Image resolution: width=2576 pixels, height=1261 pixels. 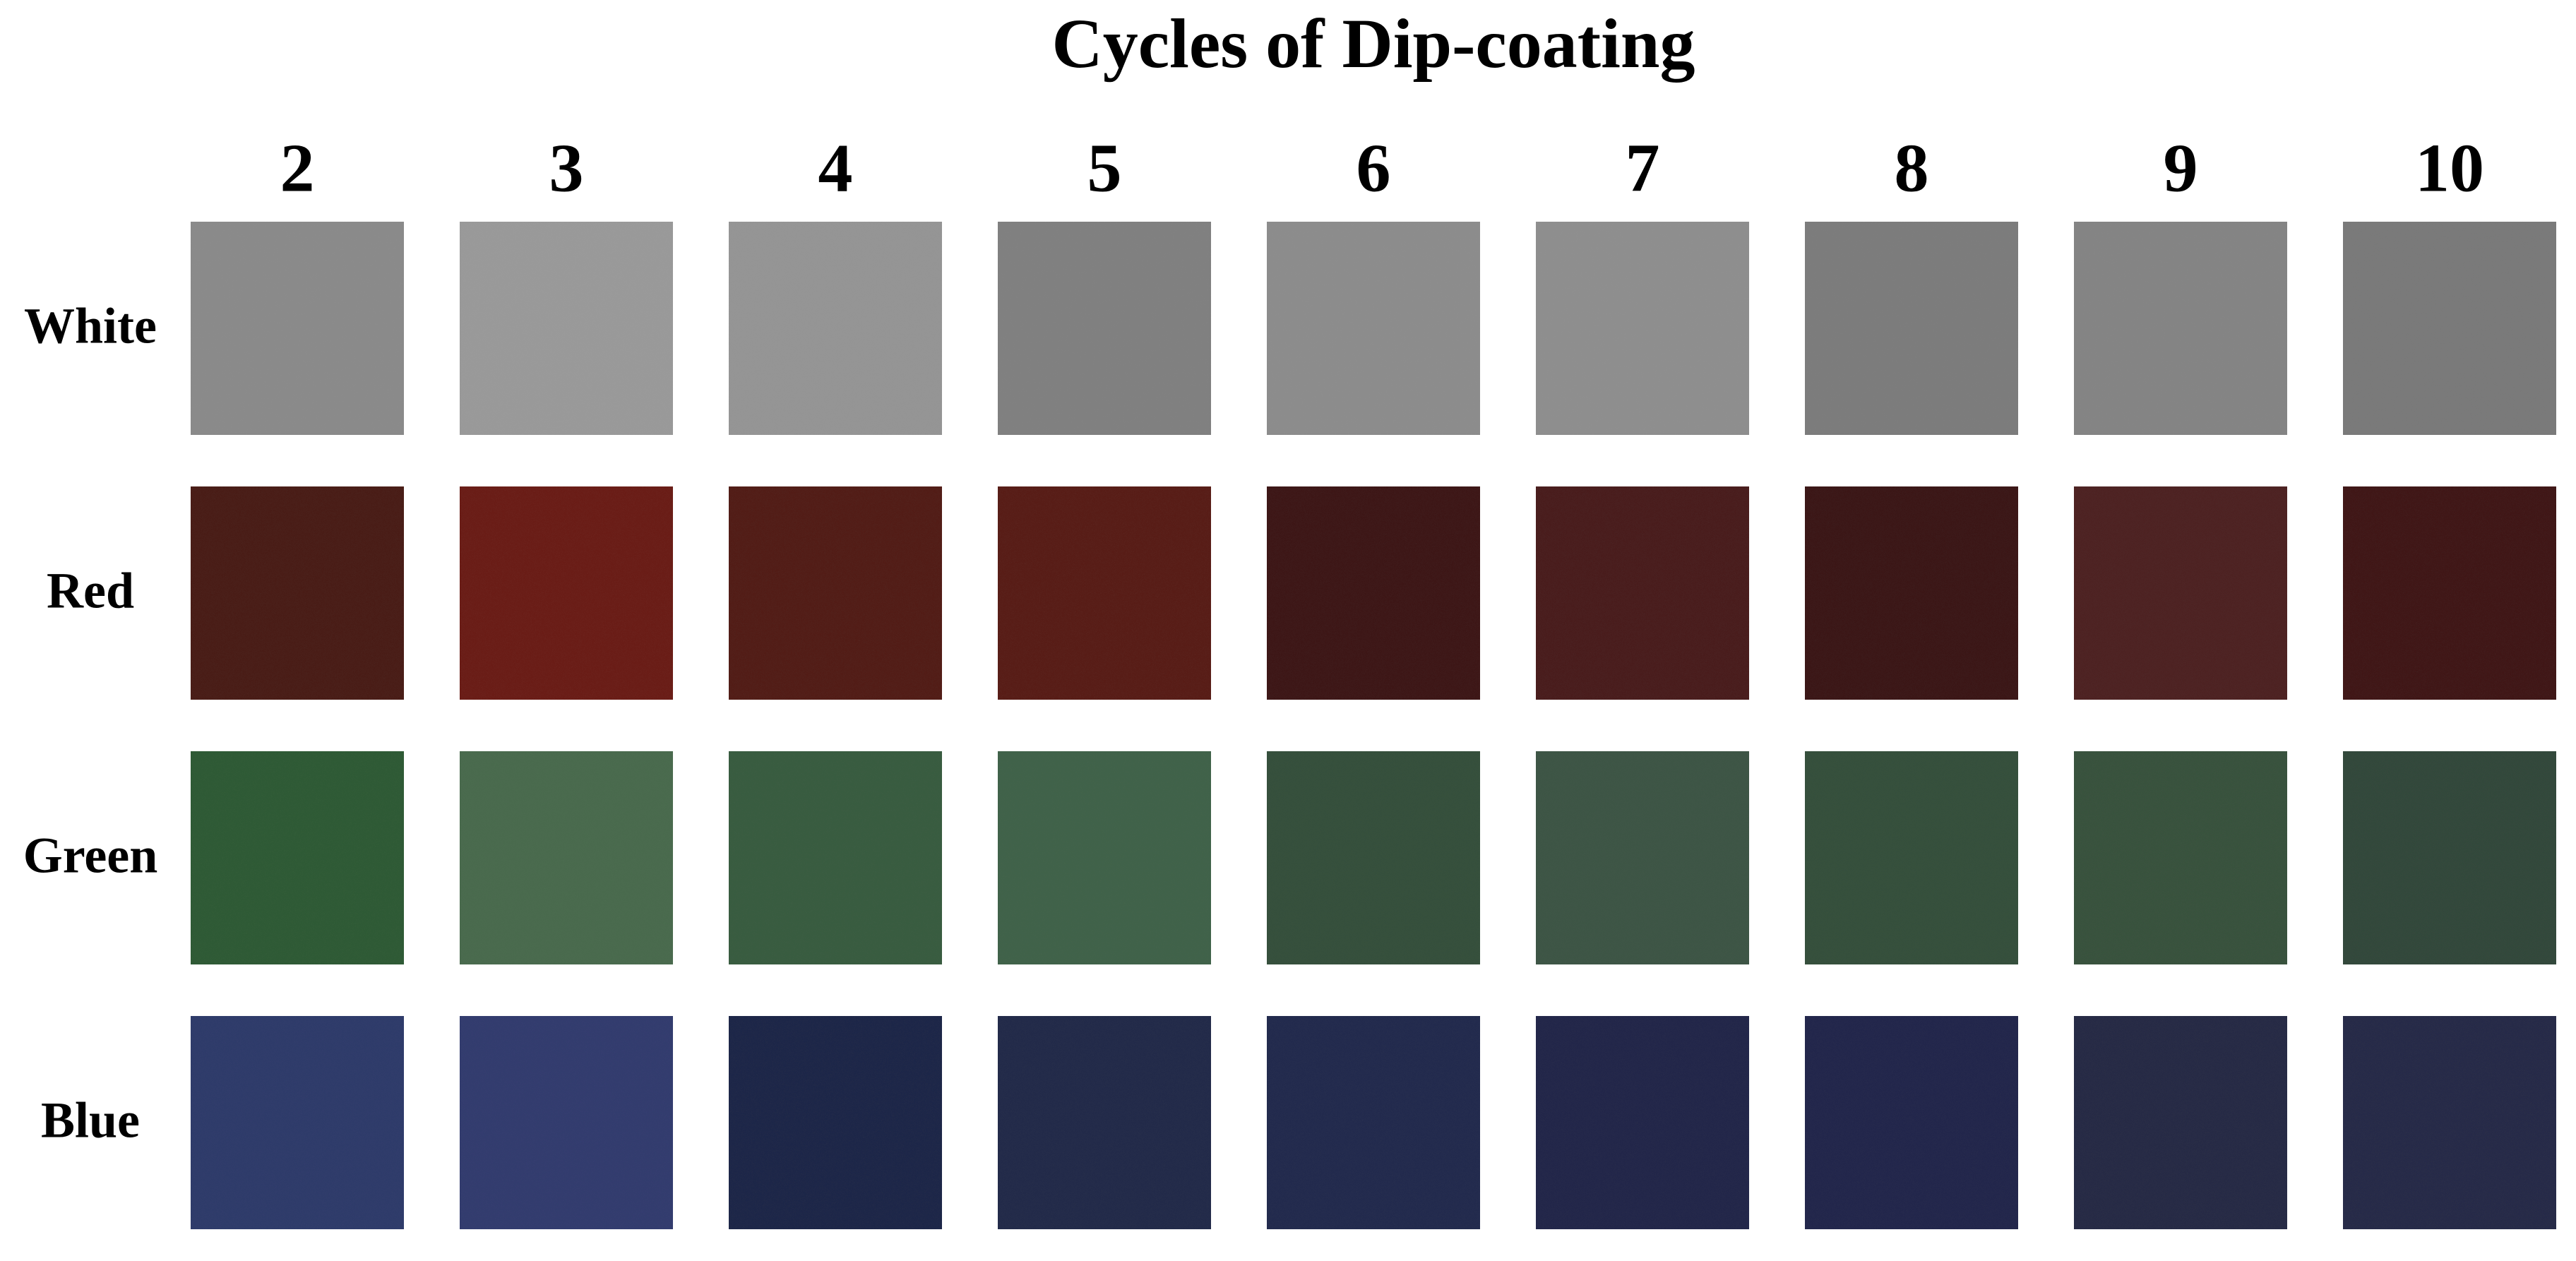 I want to click on column-label: 6, so click(x=1373, y=168).